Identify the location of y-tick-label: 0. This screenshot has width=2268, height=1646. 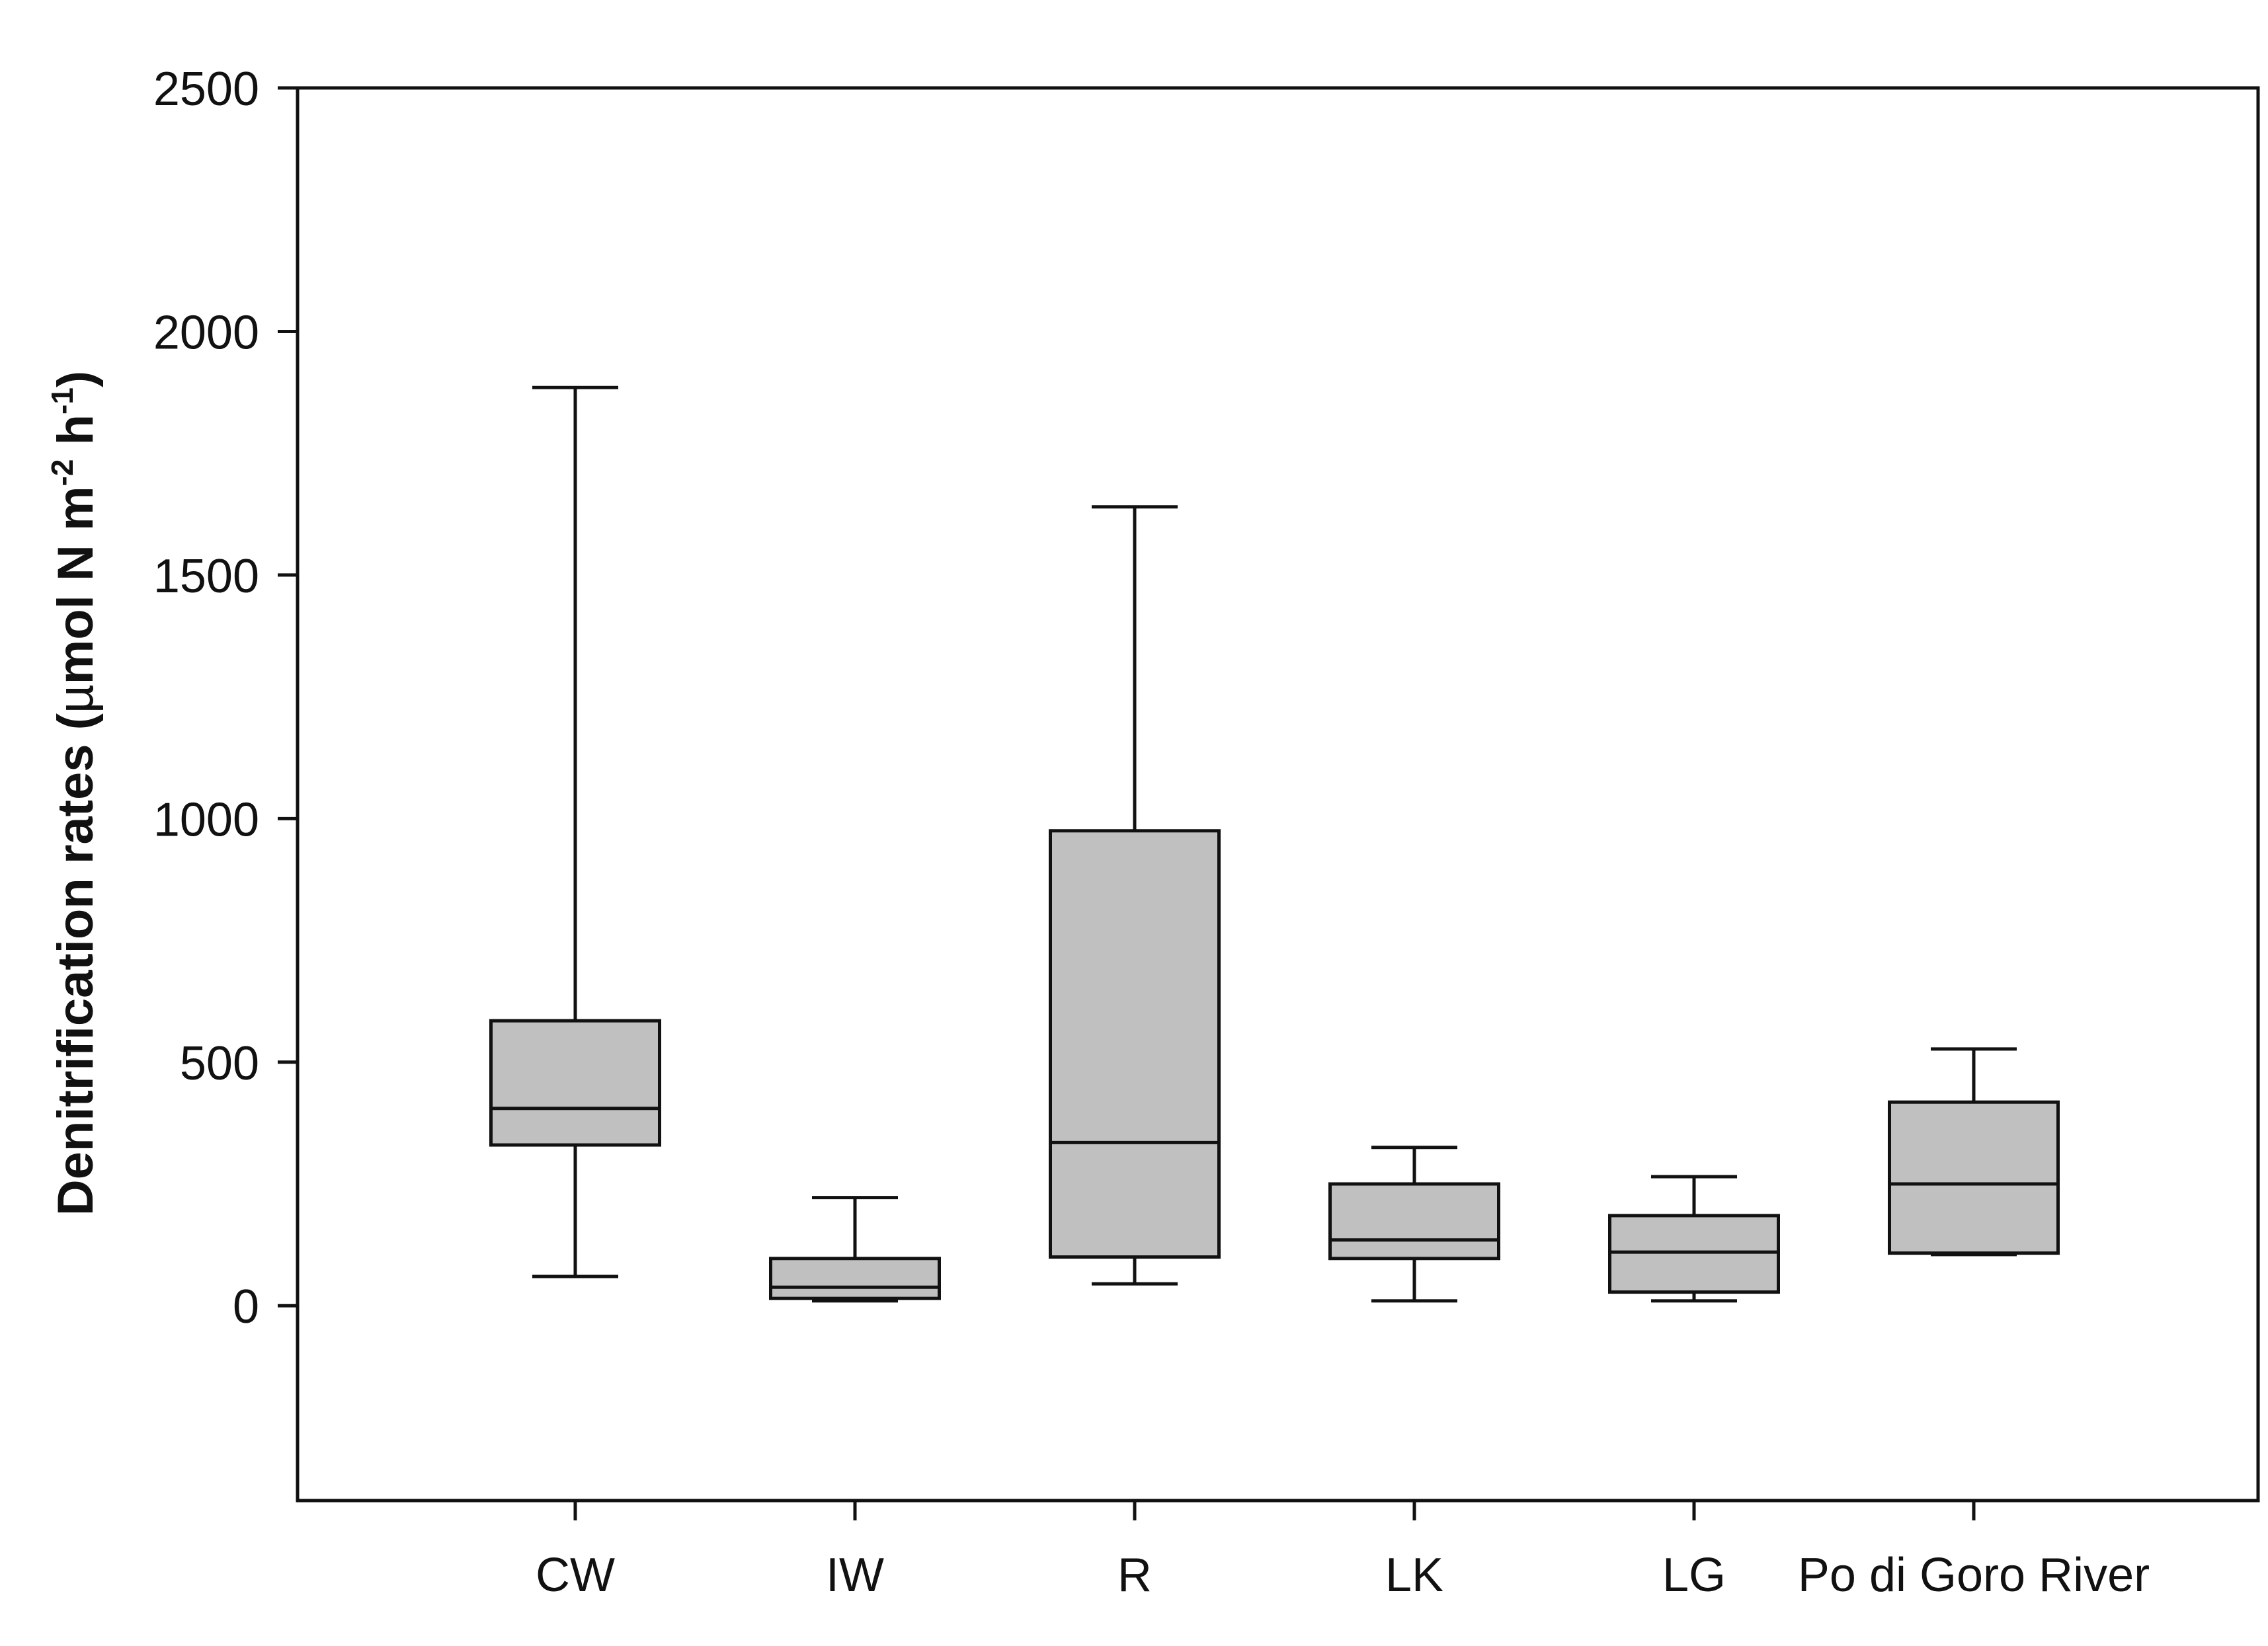
(246, 1307).